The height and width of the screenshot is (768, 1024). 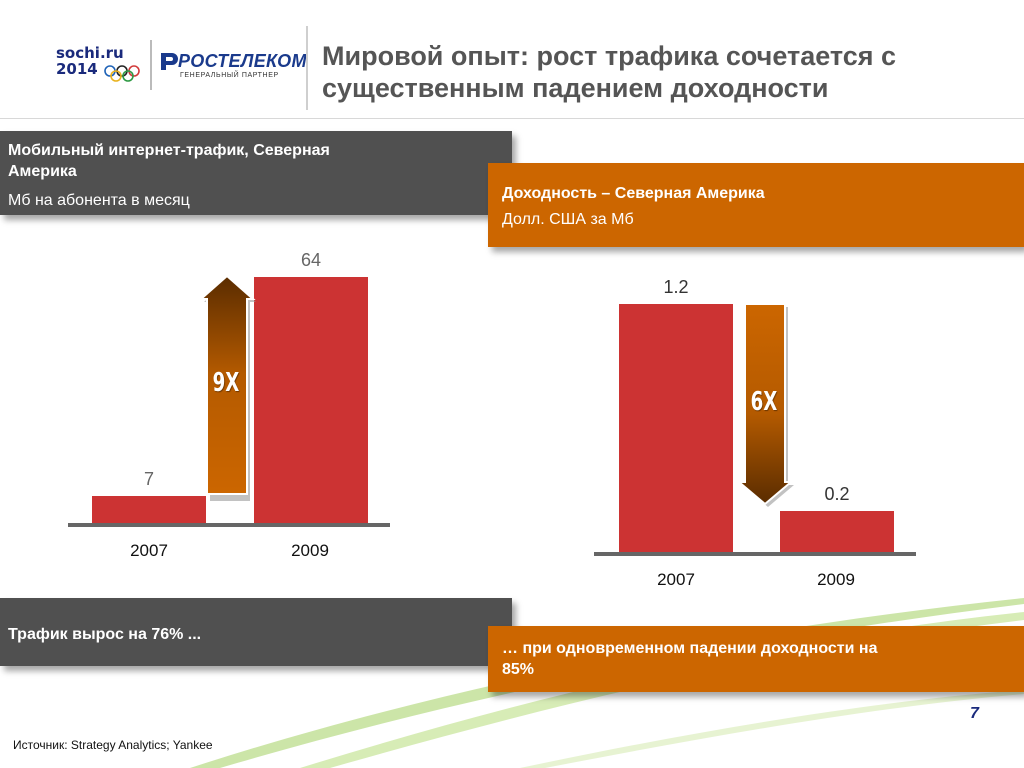 I want to click on sochi-2014-logo: sochi.ru 2014, so click(x=102, y=66).